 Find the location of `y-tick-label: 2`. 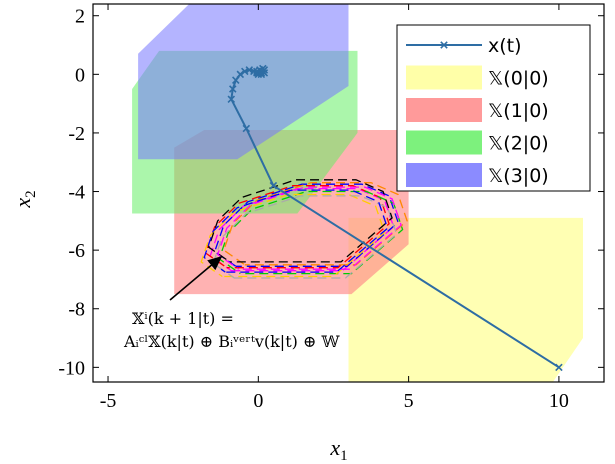

y-tick-label: 2 is located at coordinates (80, 17).